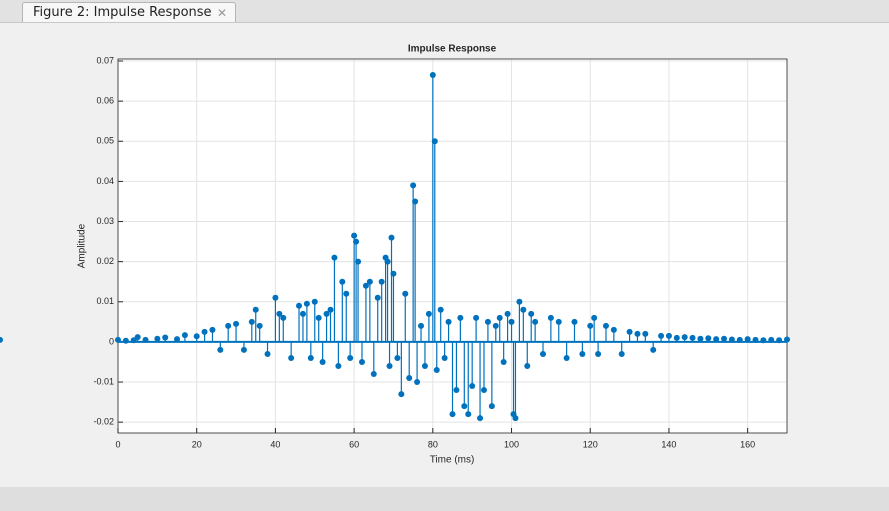 The width and height of the screenshot is (889, 511). Describe the element at coordinates (511, 444) in the screenshot. I see `x-tick-label: 100` at that location.